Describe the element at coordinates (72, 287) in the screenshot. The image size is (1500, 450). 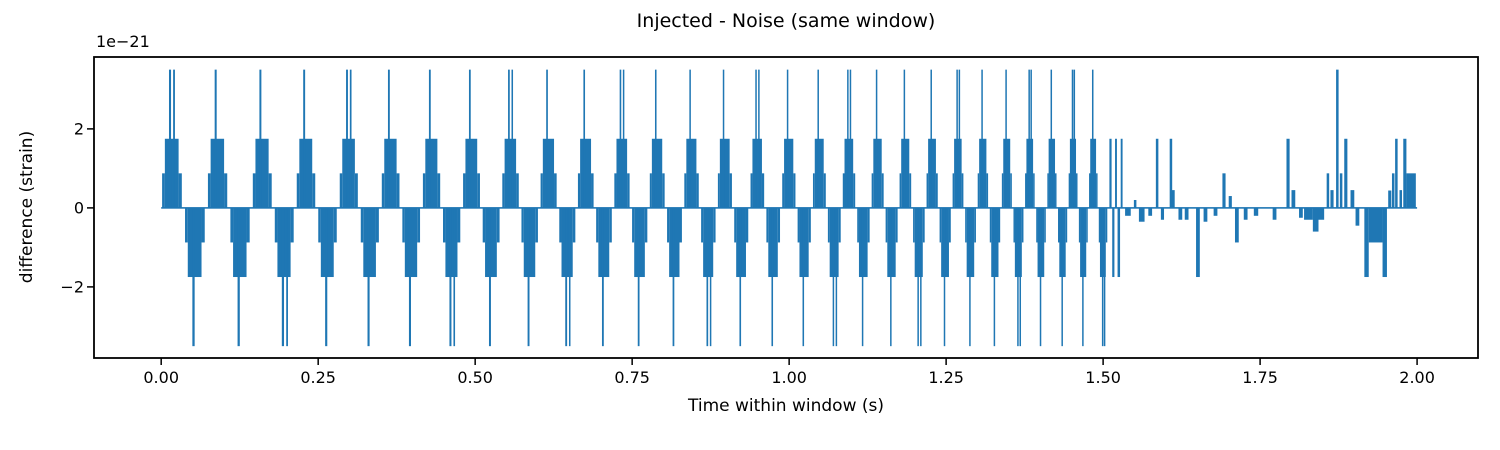
I see `y-tick-label: −2` at that location.